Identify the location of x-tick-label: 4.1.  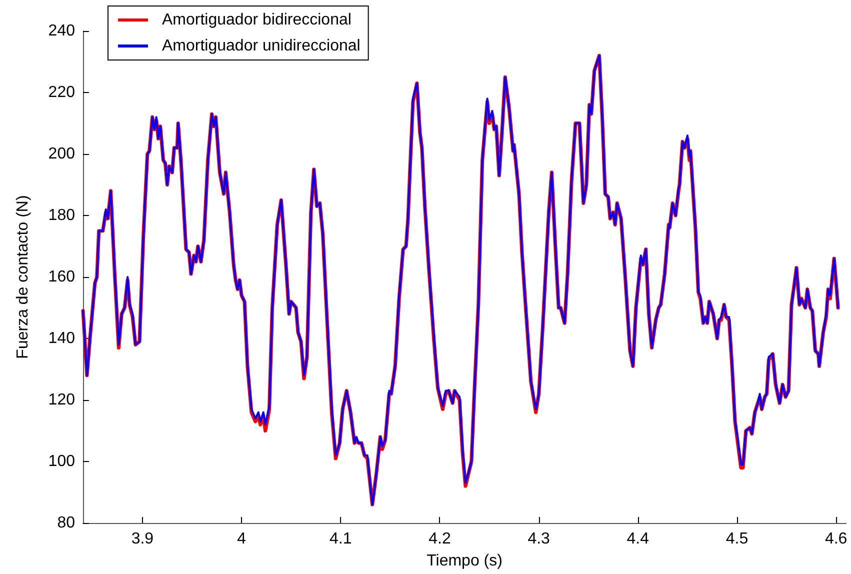
(341, 539).